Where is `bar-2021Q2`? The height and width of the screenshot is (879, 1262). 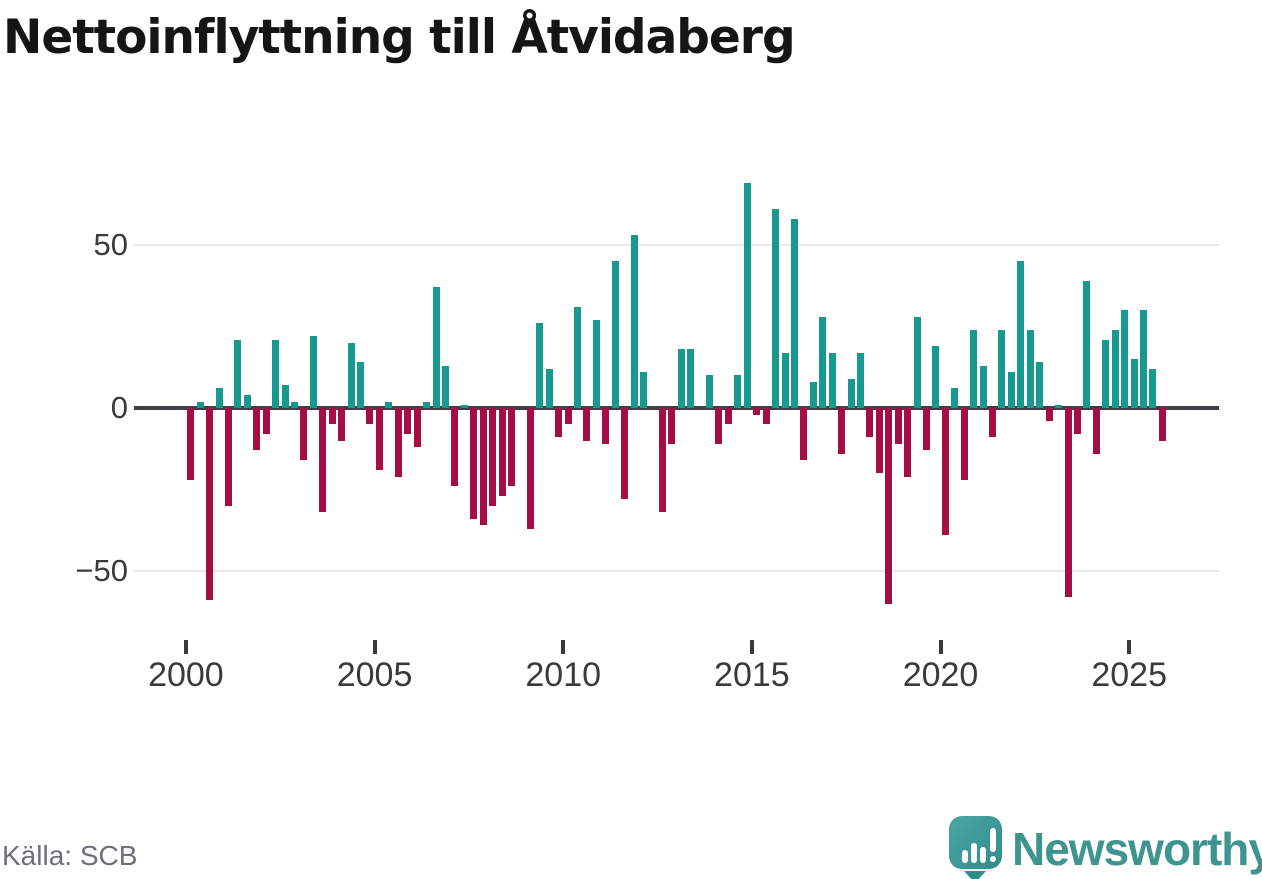 bar-2021Q2 is located at coordinates (992, 423).